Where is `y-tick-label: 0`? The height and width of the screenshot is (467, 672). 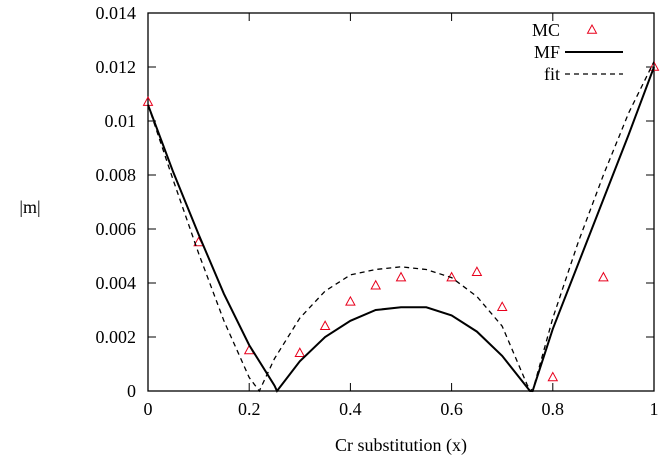 y-tick-label: 0 is located at coordinates (131, 391).